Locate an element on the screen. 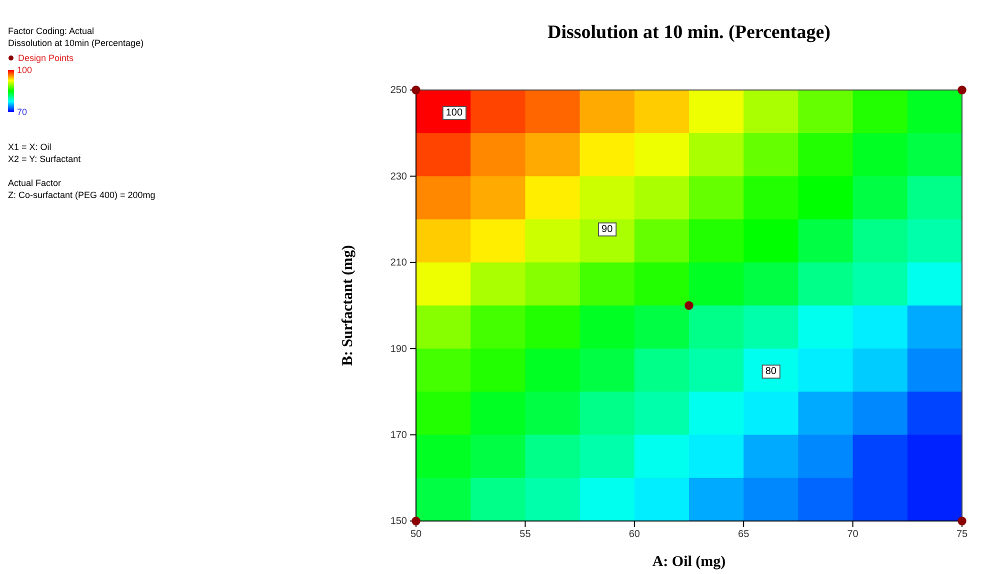  text: Z: Co-surfactant (PEG 400) = 200mg is located at coordinates (82, 195).